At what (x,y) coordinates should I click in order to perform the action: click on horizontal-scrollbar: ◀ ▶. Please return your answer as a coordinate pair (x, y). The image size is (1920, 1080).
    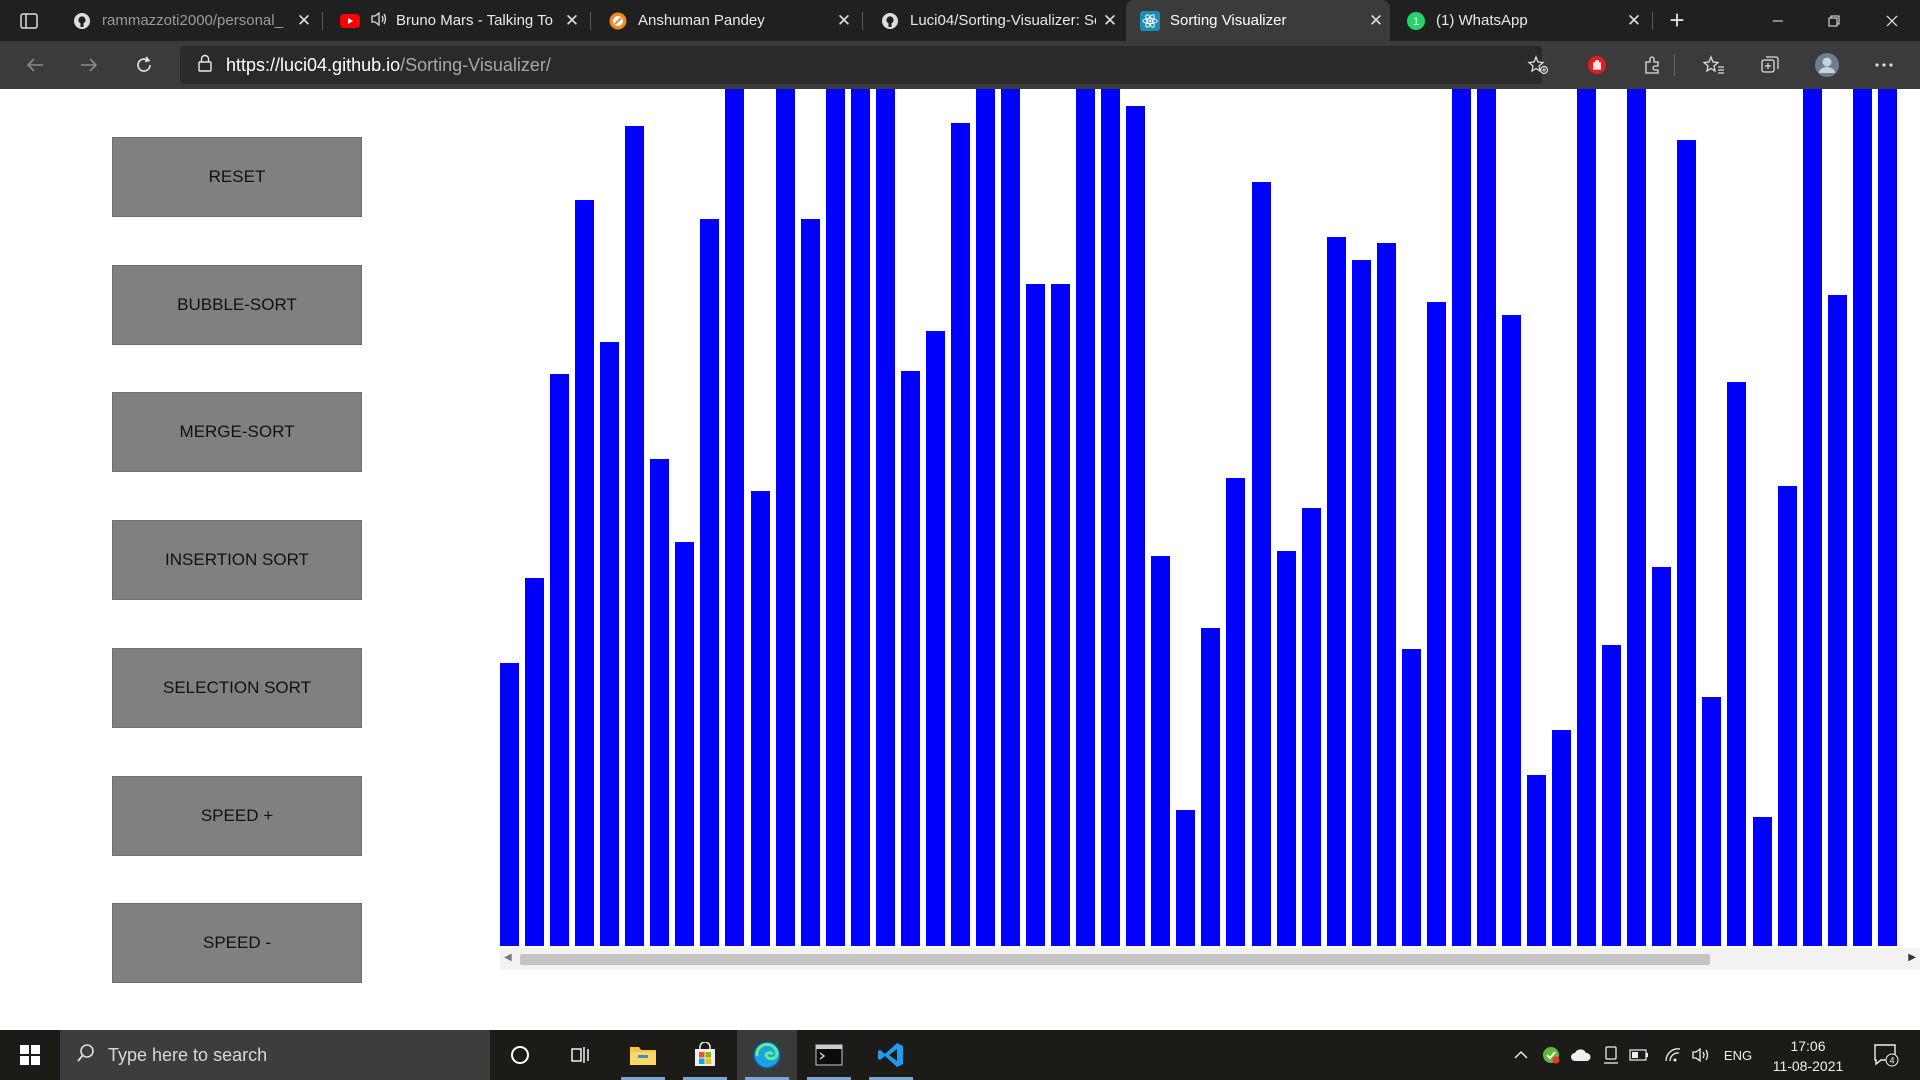
    Looking at the image, I should click on (1210, 959).